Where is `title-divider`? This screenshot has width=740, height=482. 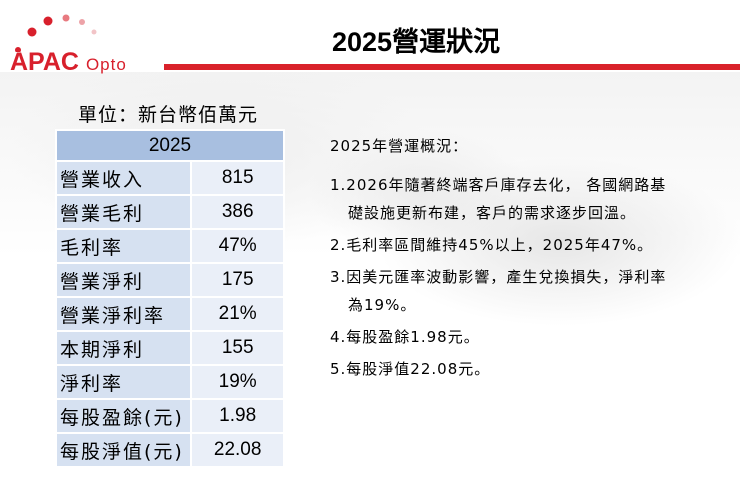 title-divider is located at coordinates (452, 67).